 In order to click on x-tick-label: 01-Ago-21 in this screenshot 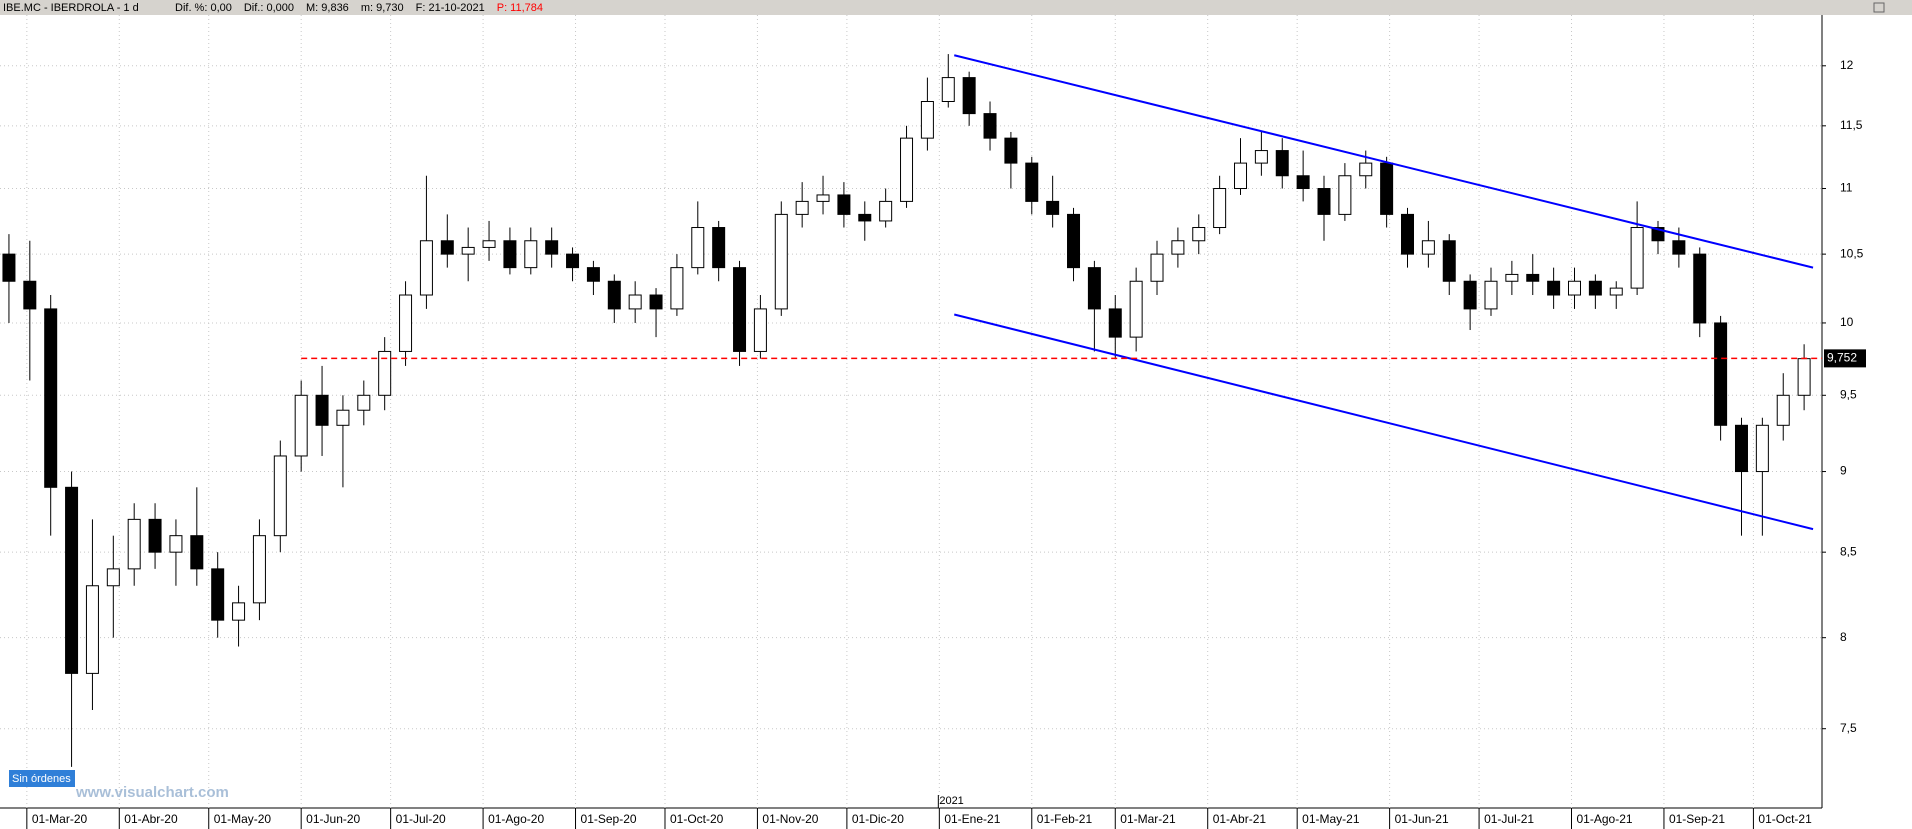, I will do `click(1605, 819)`.